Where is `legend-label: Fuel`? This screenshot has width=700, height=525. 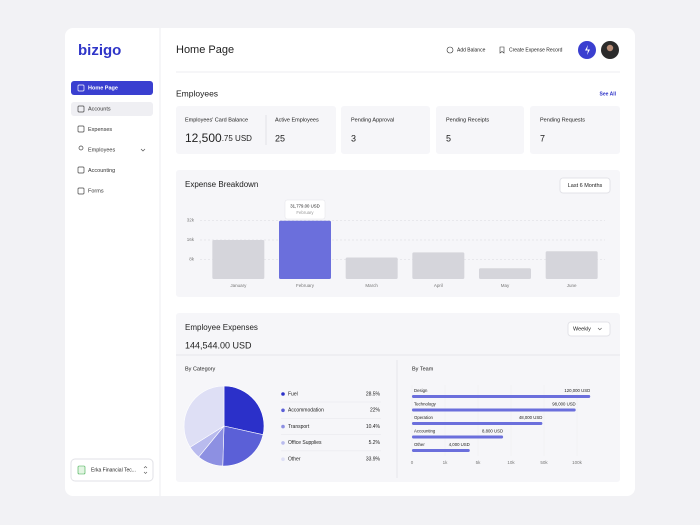 legend-label: Fuel is located at coordinates (293, 394).